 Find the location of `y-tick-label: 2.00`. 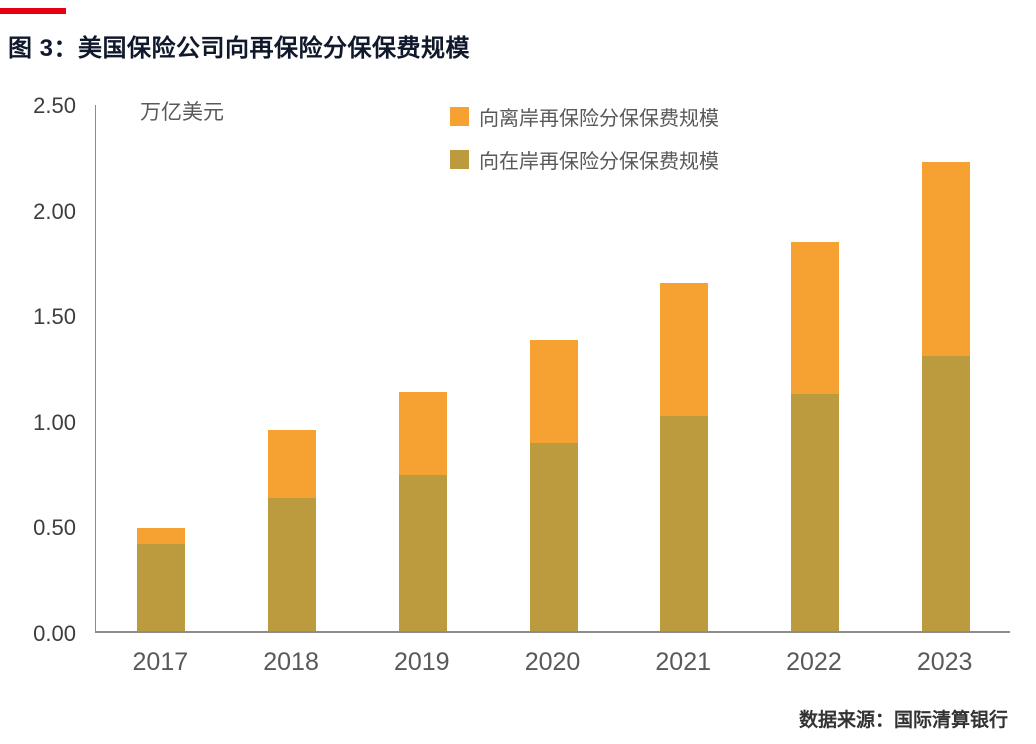

y-tick-label: 2.00 is located at coordinates (54, 211).